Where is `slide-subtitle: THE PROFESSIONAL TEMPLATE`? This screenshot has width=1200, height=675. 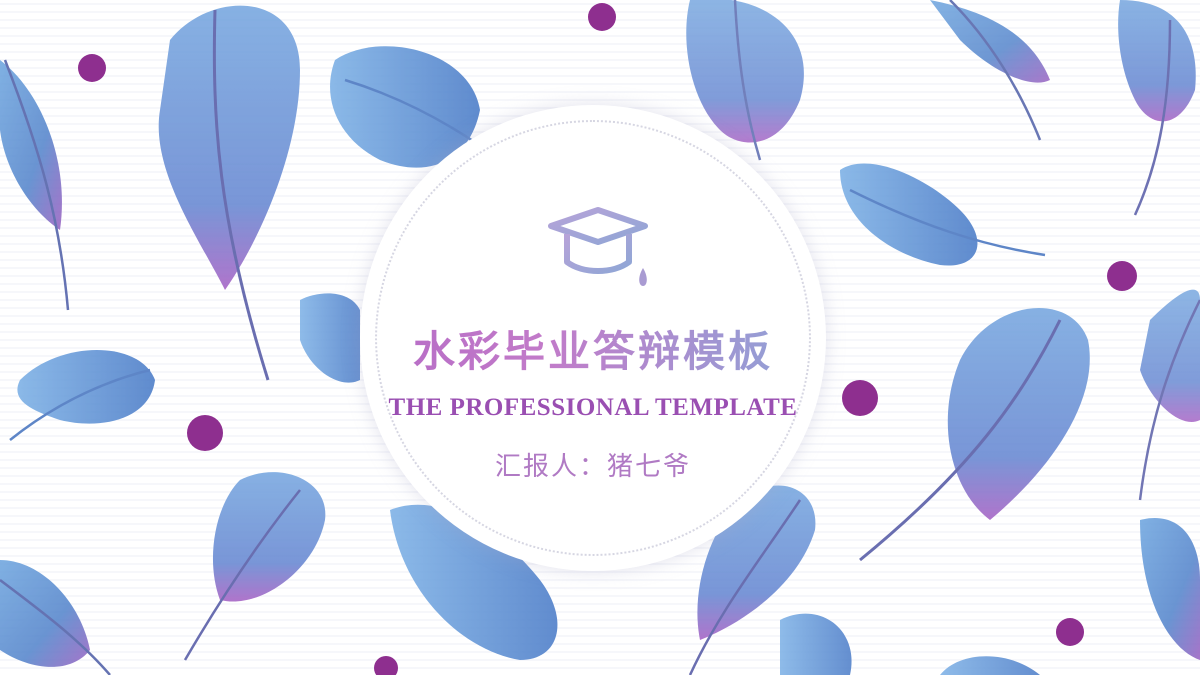 slide-subtitle: THE PROFESSIONAL TEMPLATE is located at coordinates (593, 407).